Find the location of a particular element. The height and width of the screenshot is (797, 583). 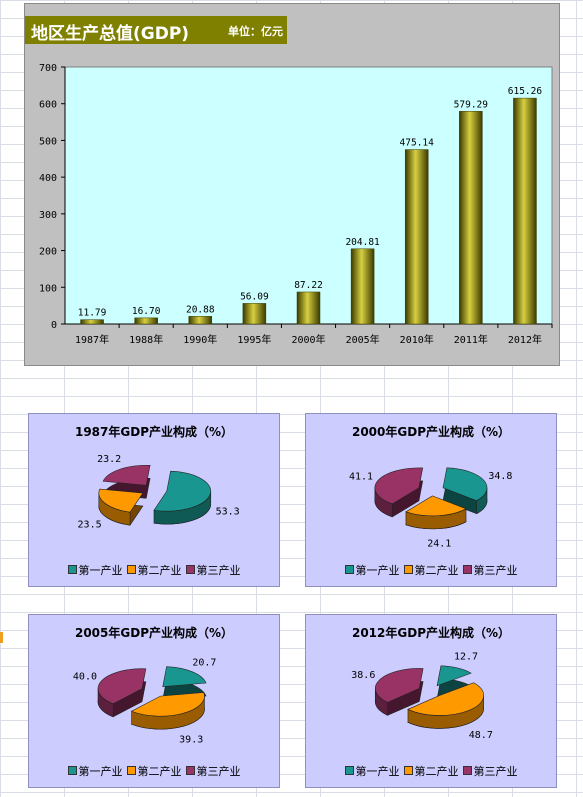

x-tick-label: 1987年 is located at coordinates (92, 339).